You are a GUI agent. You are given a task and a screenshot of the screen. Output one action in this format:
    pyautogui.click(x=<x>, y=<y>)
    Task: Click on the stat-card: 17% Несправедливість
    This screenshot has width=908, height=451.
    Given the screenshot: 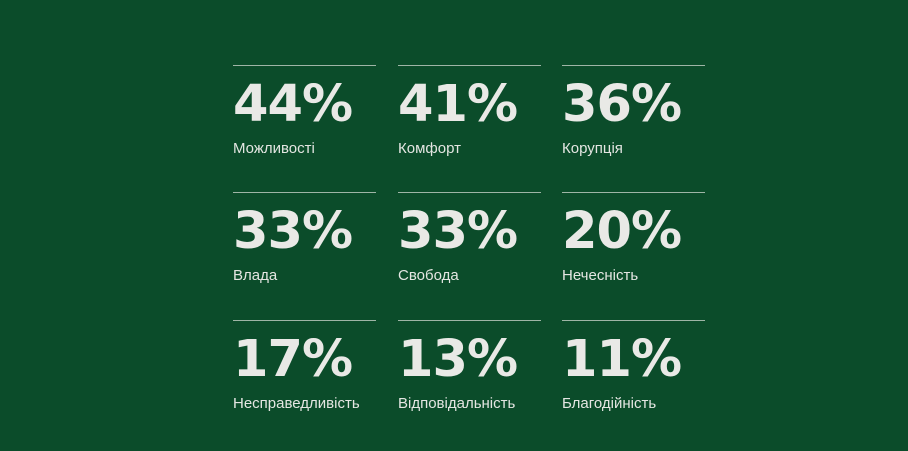 What is the action you would take?
    pyautogui.click(x=304, y=380)
    